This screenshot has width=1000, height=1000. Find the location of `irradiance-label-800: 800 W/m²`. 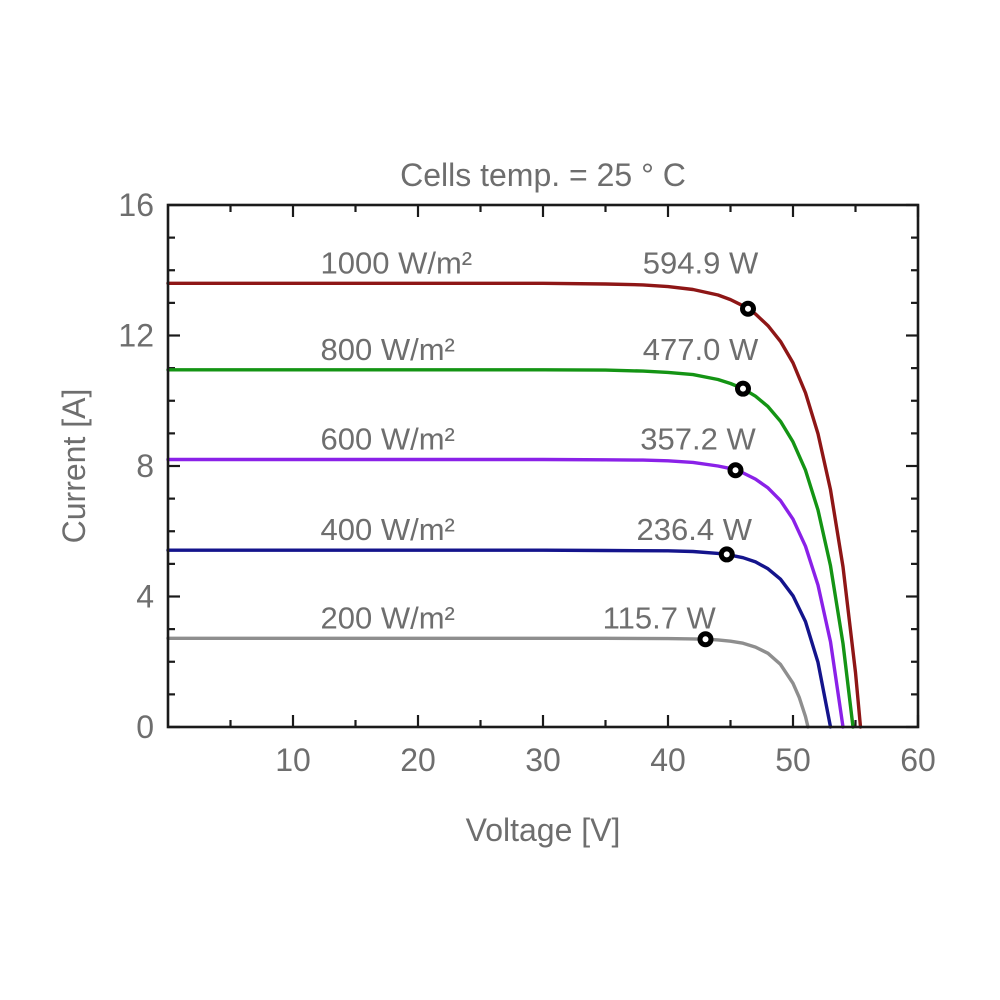

irradiance-label-800: 800 W/m² is located at coordinates (388, 349).